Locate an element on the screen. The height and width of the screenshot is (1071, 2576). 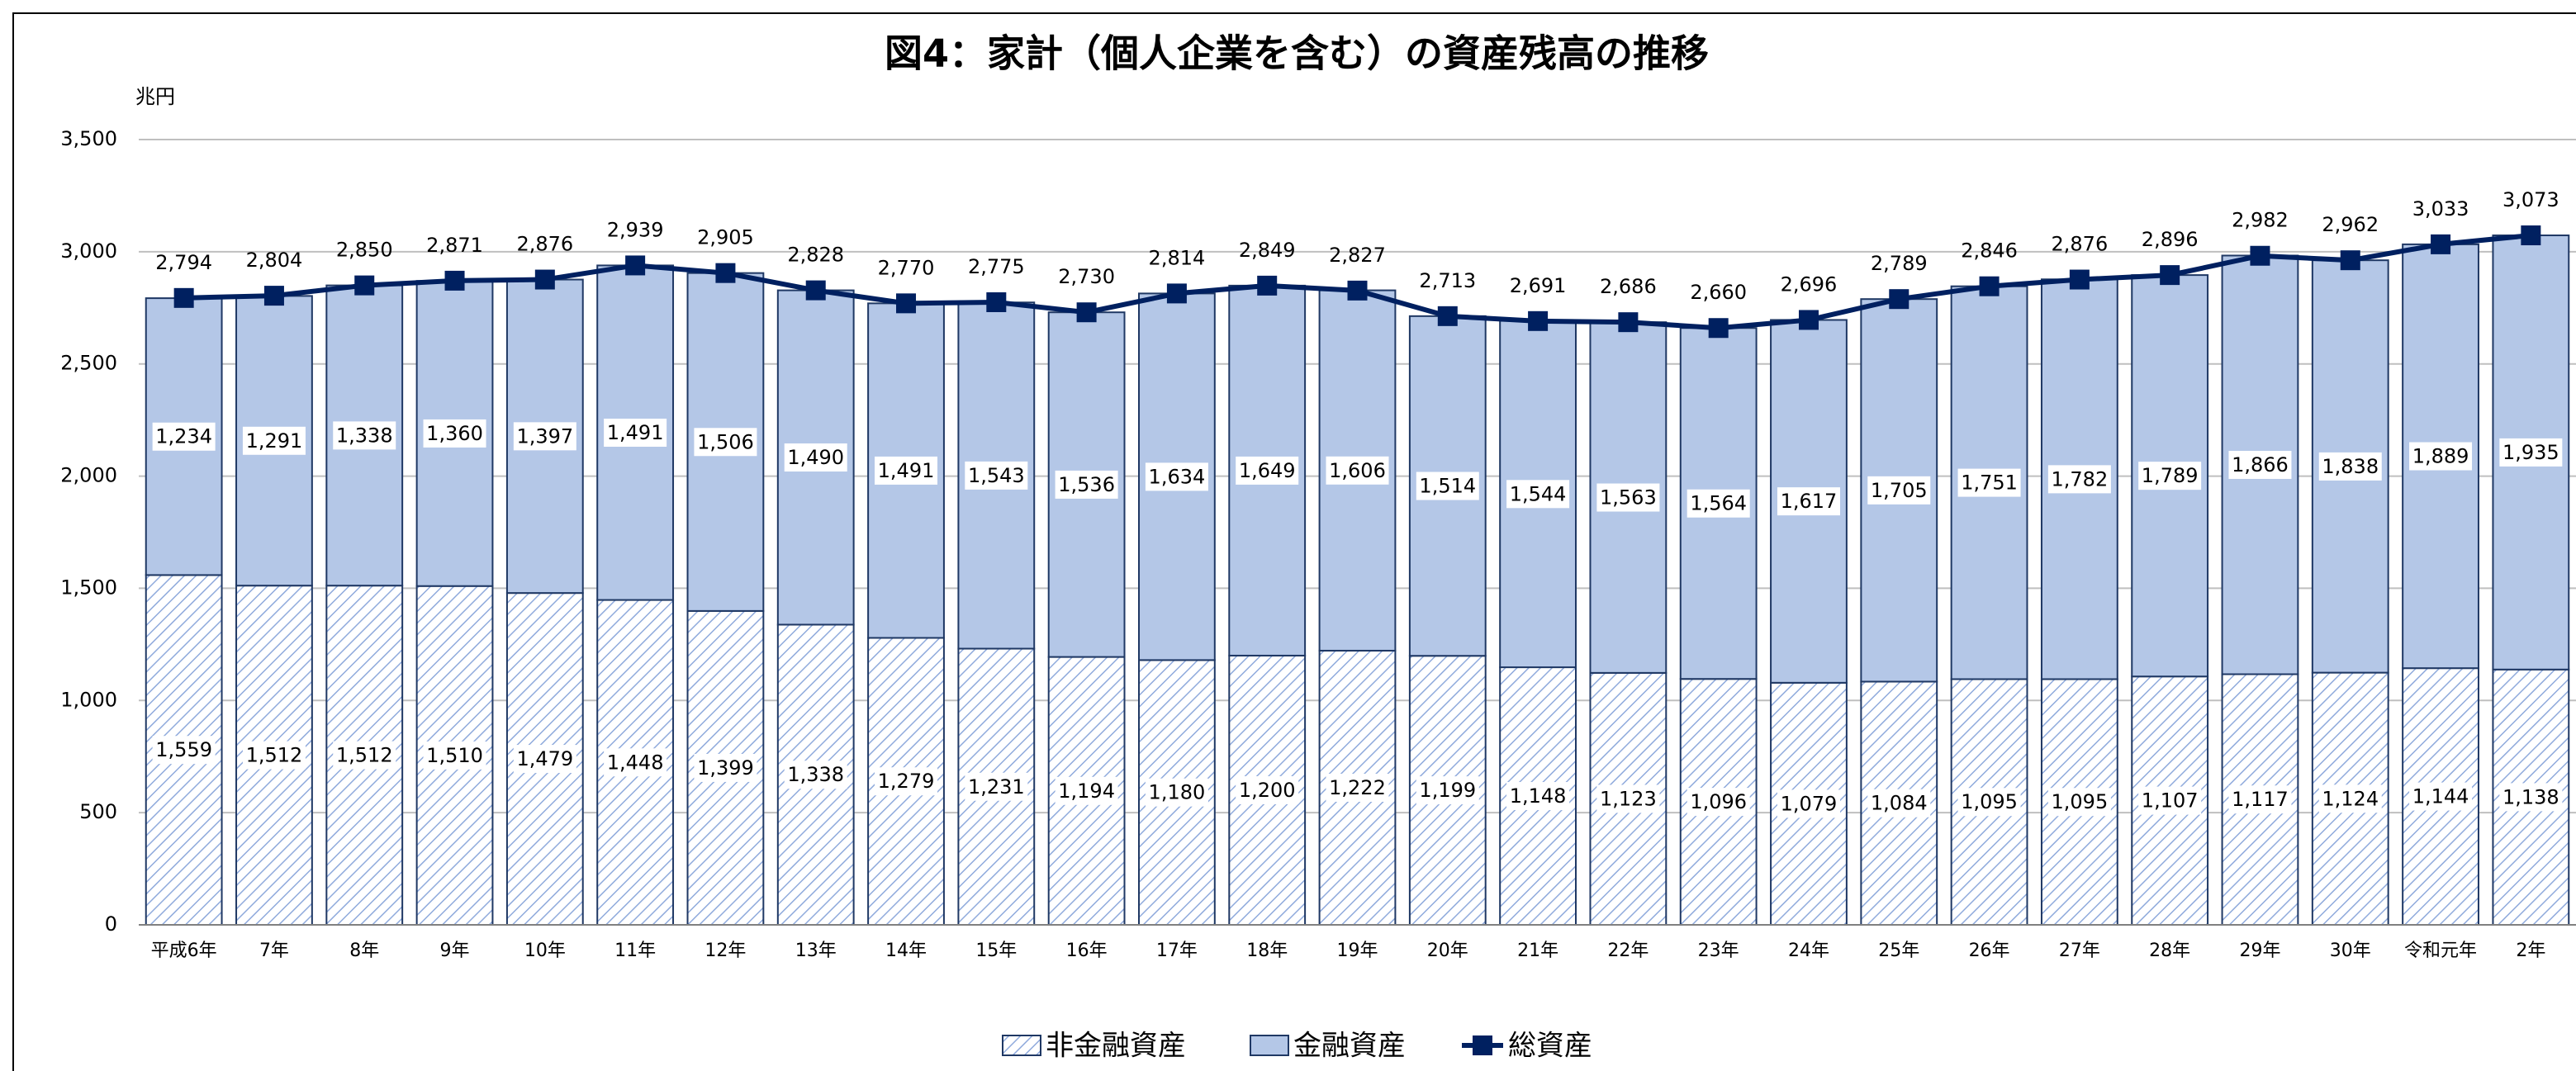
data-label: 2,691 is located at coordinates (1538, 285).